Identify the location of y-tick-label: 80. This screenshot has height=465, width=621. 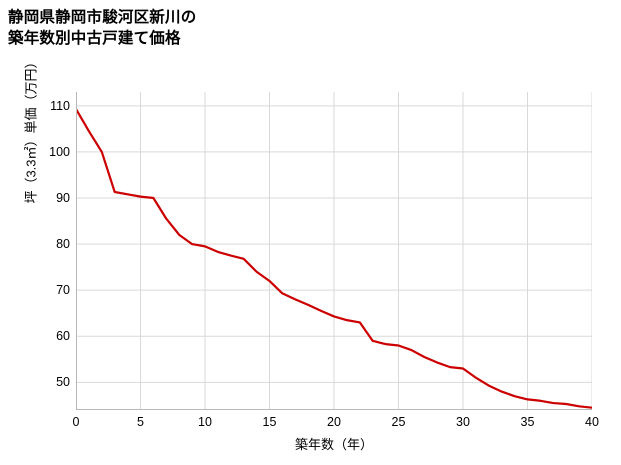
(63, 244).